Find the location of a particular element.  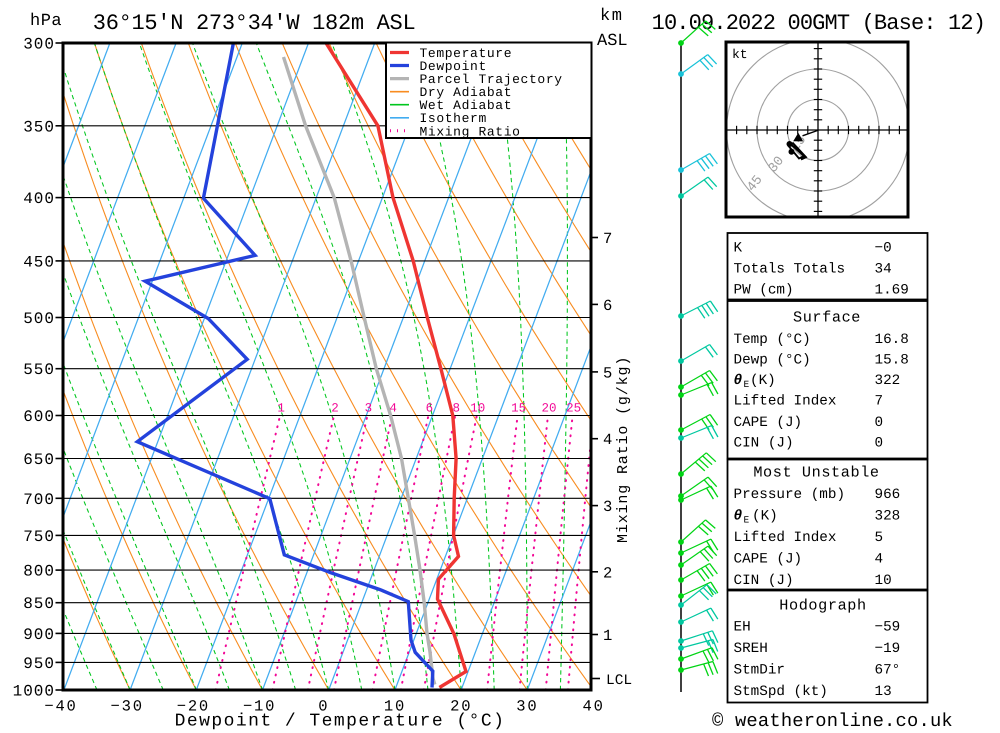

svg-text: 1.69 is located at coordinates (892, 291).